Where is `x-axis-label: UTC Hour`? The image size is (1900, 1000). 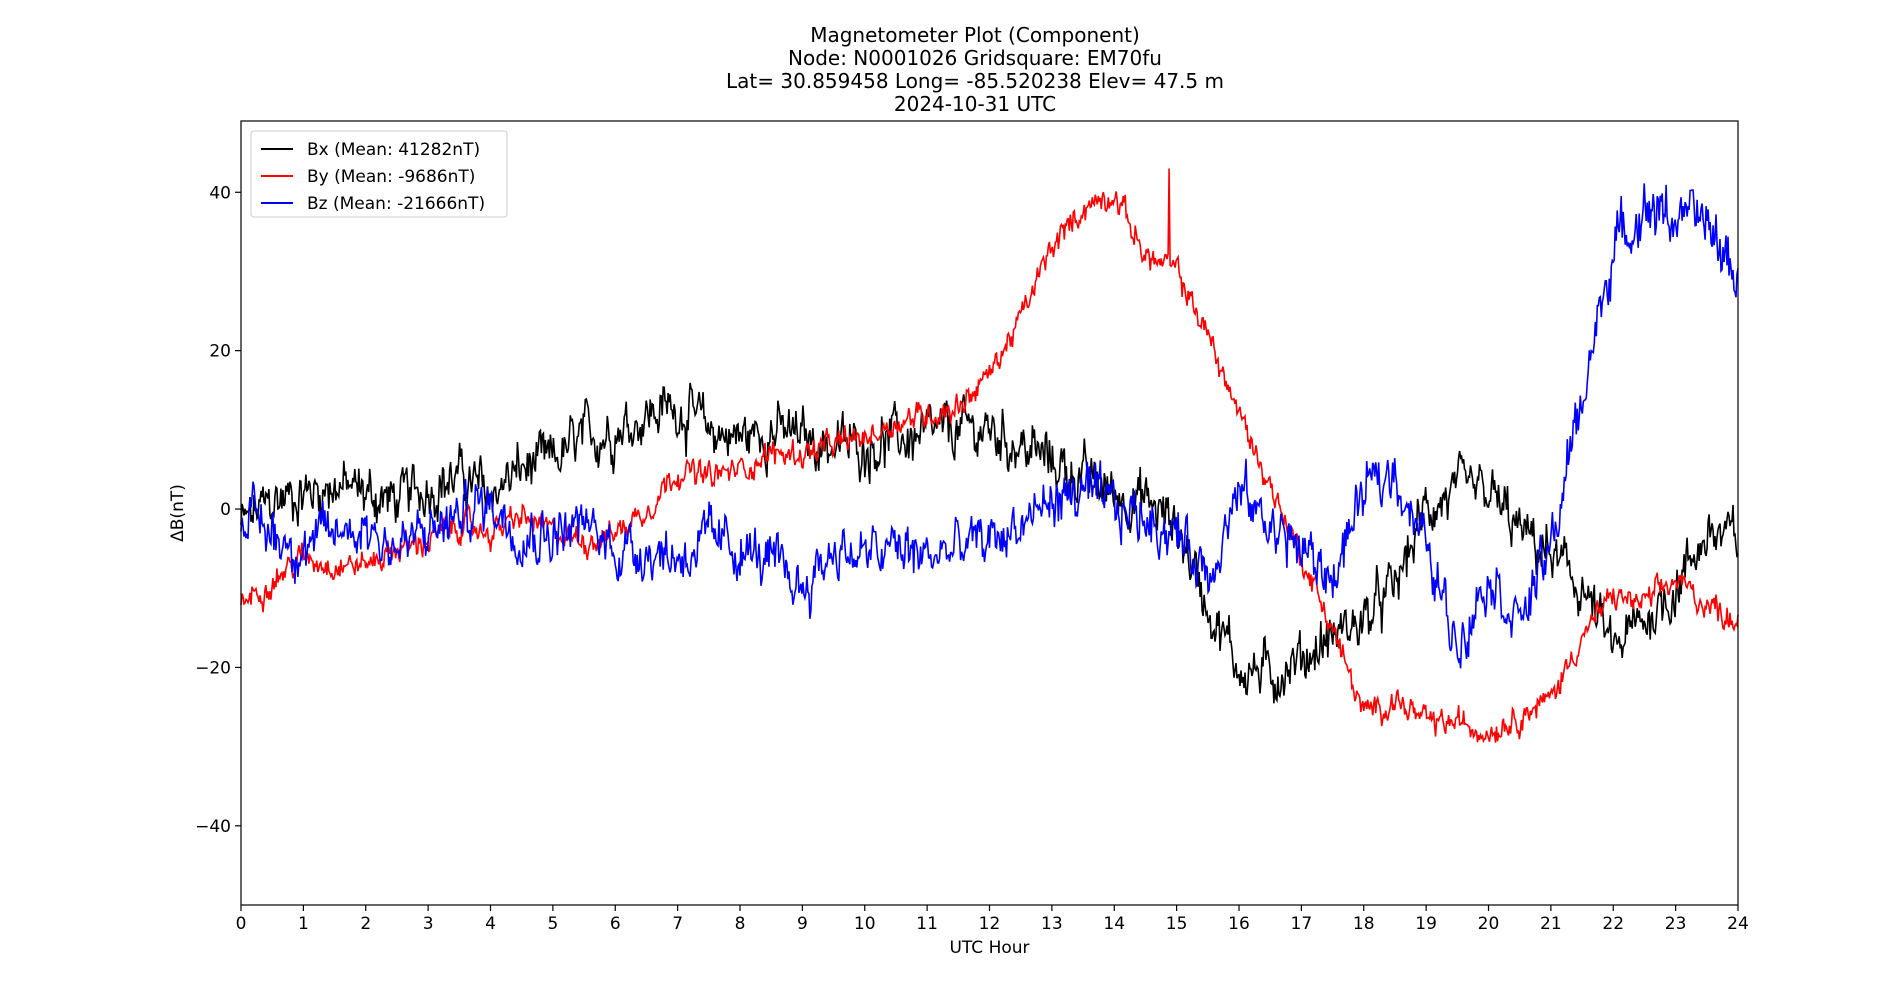 x-axis-label: UTC Hour is located at coordinates (989, 948).